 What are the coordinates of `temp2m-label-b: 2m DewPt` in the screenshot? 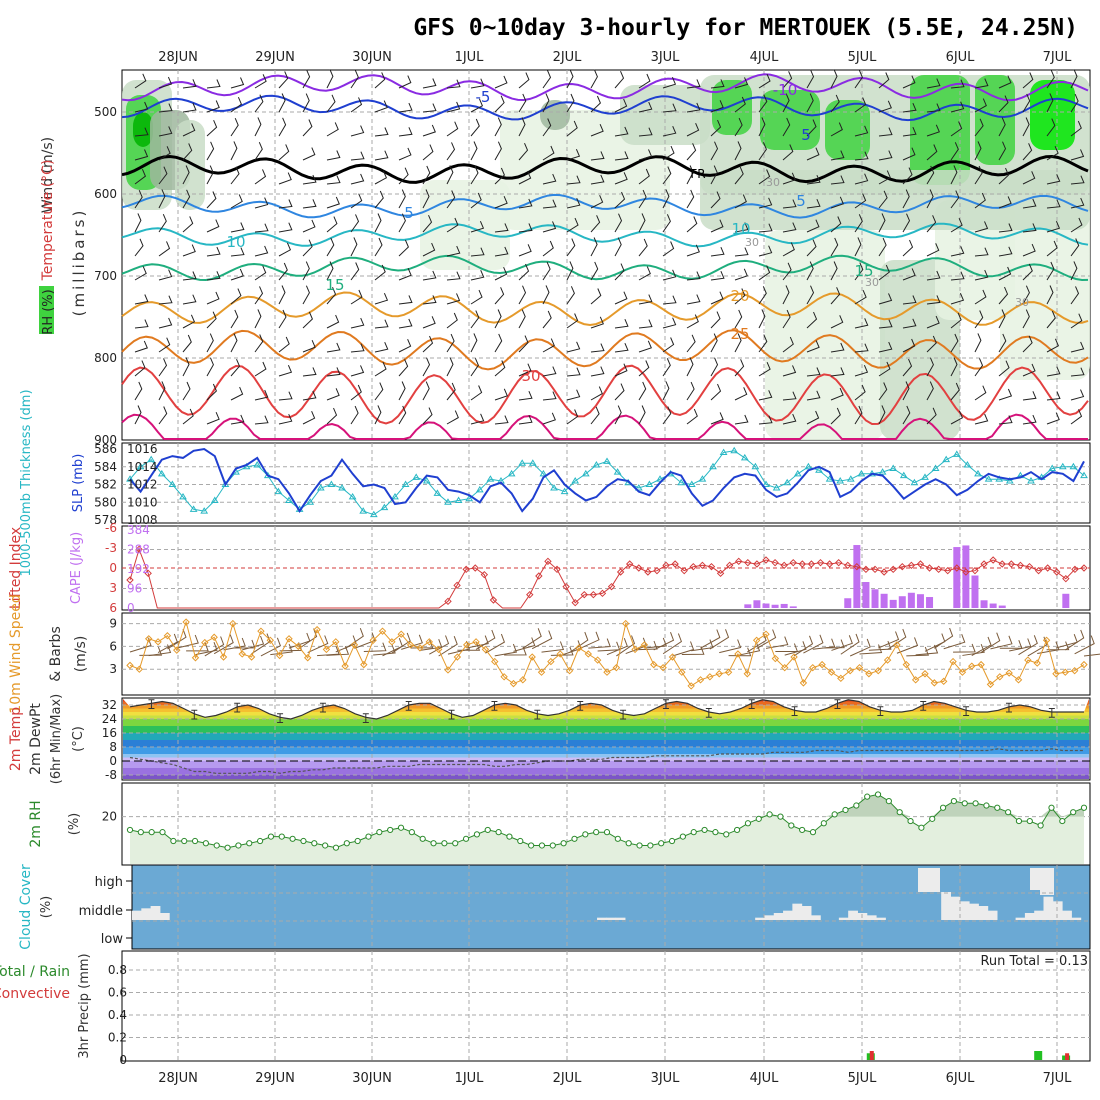 It's located at (36, 739).